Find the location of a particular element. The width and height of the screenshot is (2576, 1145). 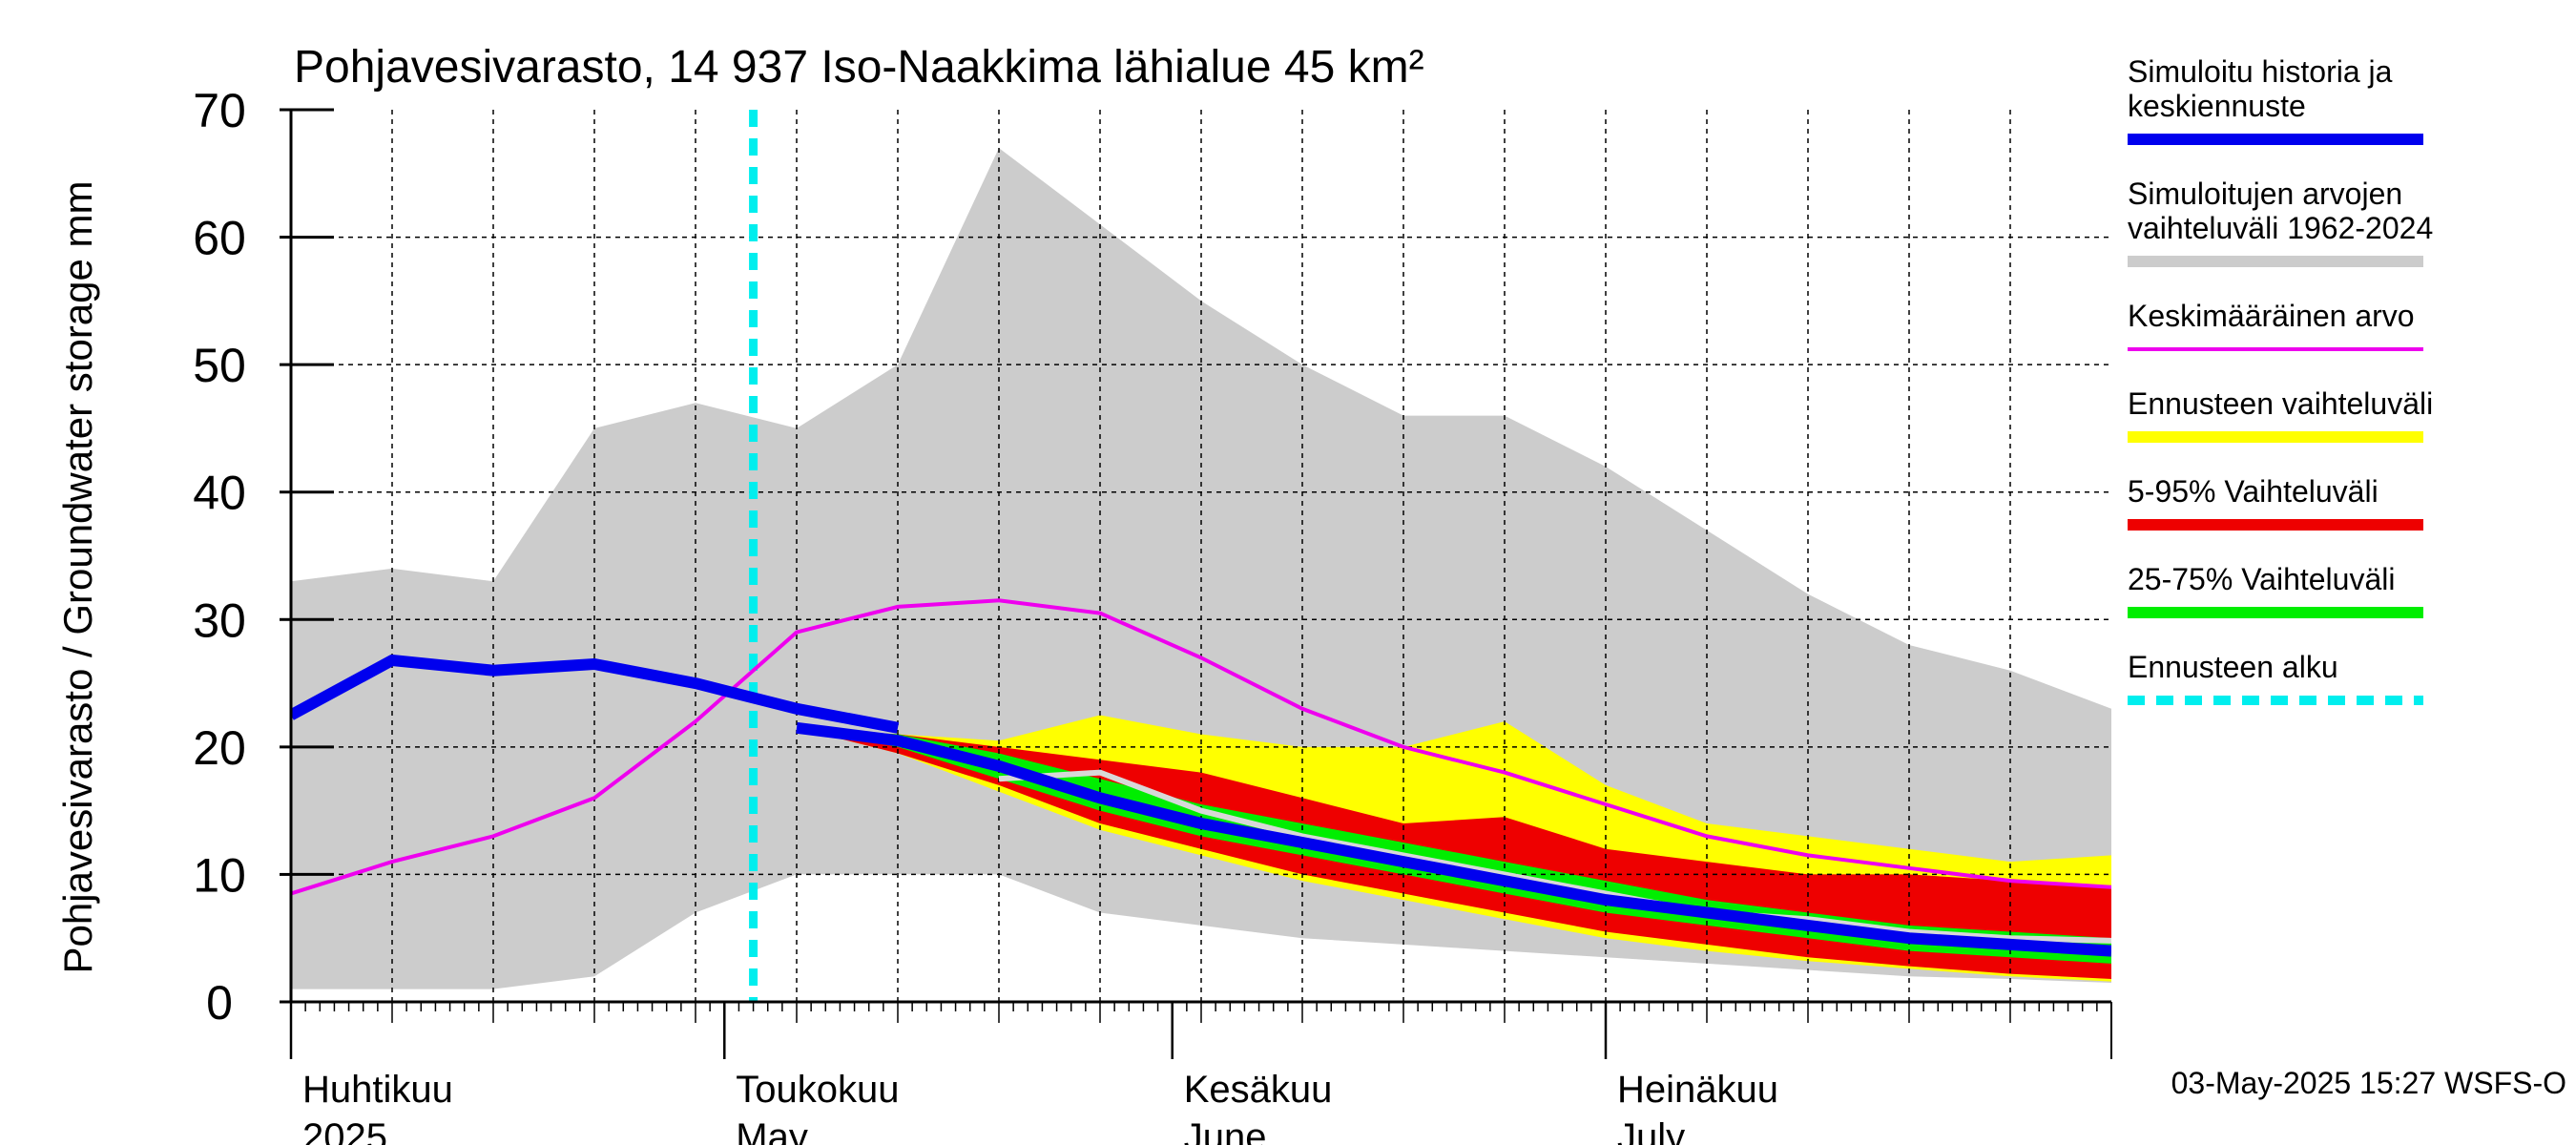

y-tick-label: 10 is located at coordinates (219, 875).